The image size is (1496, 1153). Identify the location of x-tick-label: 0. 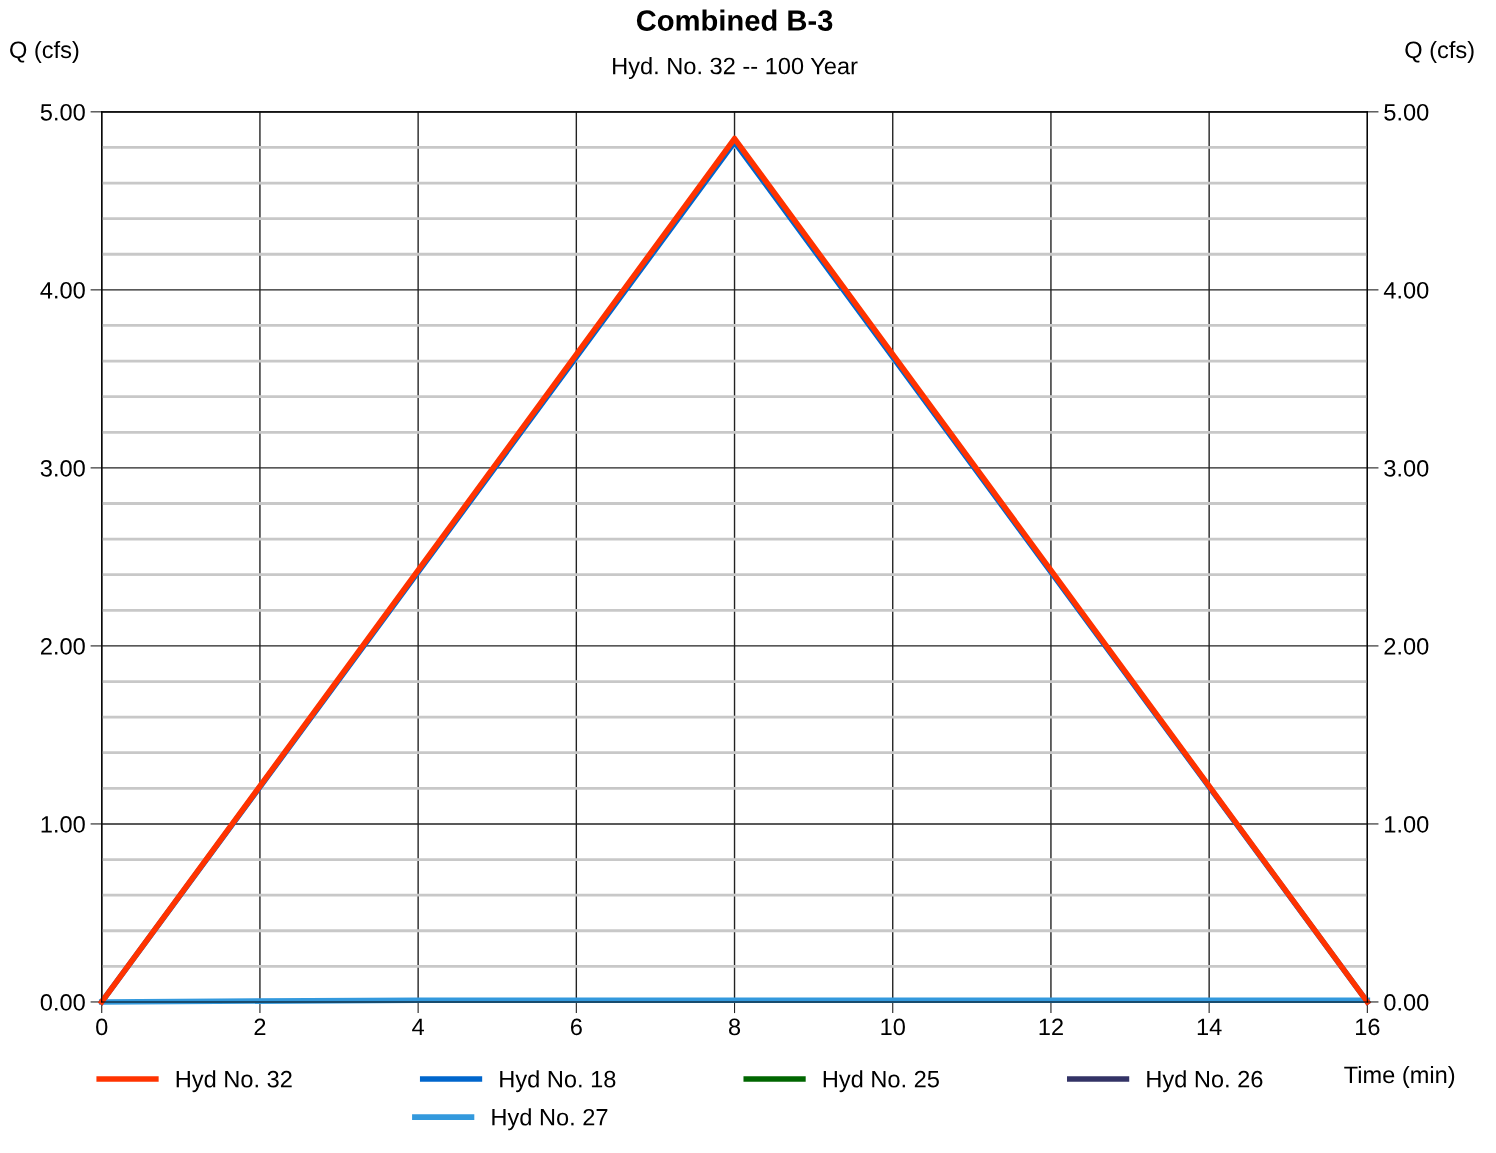
(102, 1027).